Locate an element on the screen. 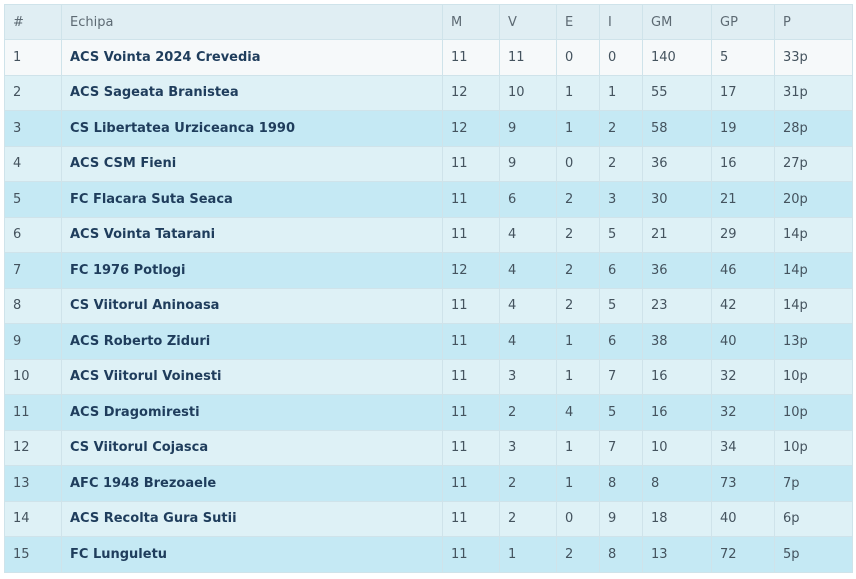 The image size is (856, 579). cell-rank: 5 is located at coordinates (33, 199).